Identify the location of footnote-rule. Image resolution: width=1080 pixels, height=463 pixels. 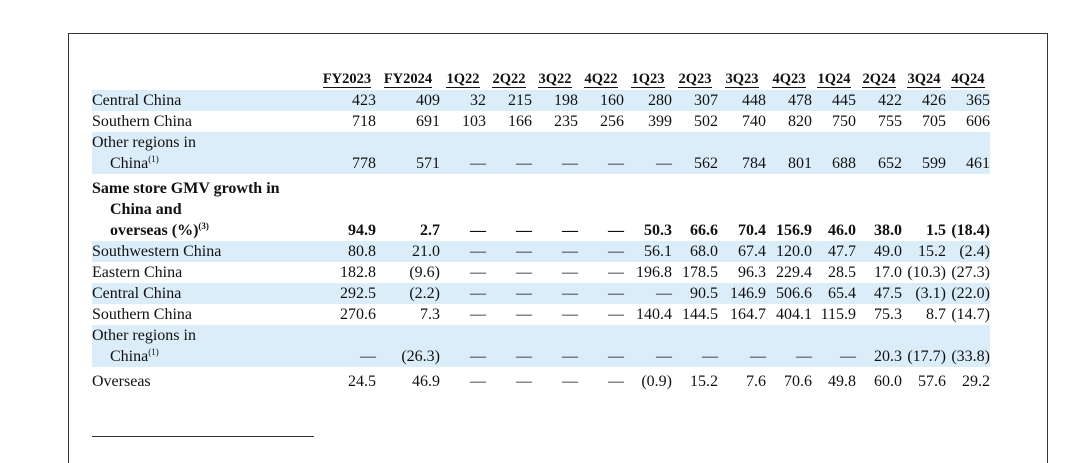
(203, 436).